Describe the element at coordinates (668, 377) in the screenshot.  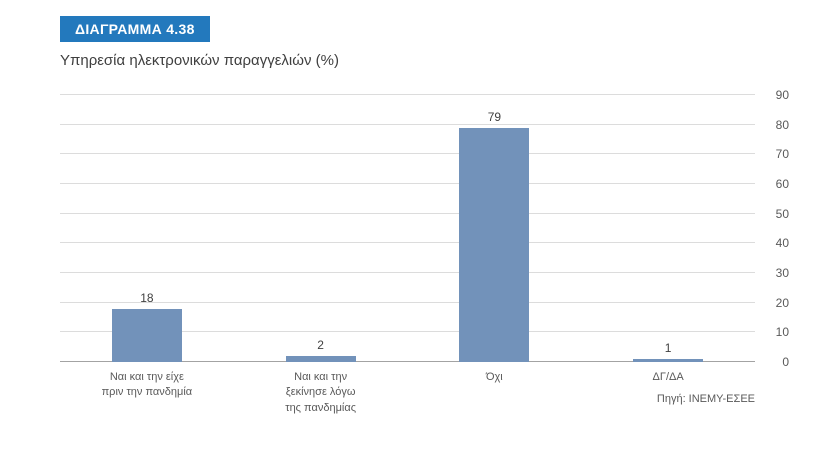
I see `category-label: ΔΓ/ΔΑ` at that location.